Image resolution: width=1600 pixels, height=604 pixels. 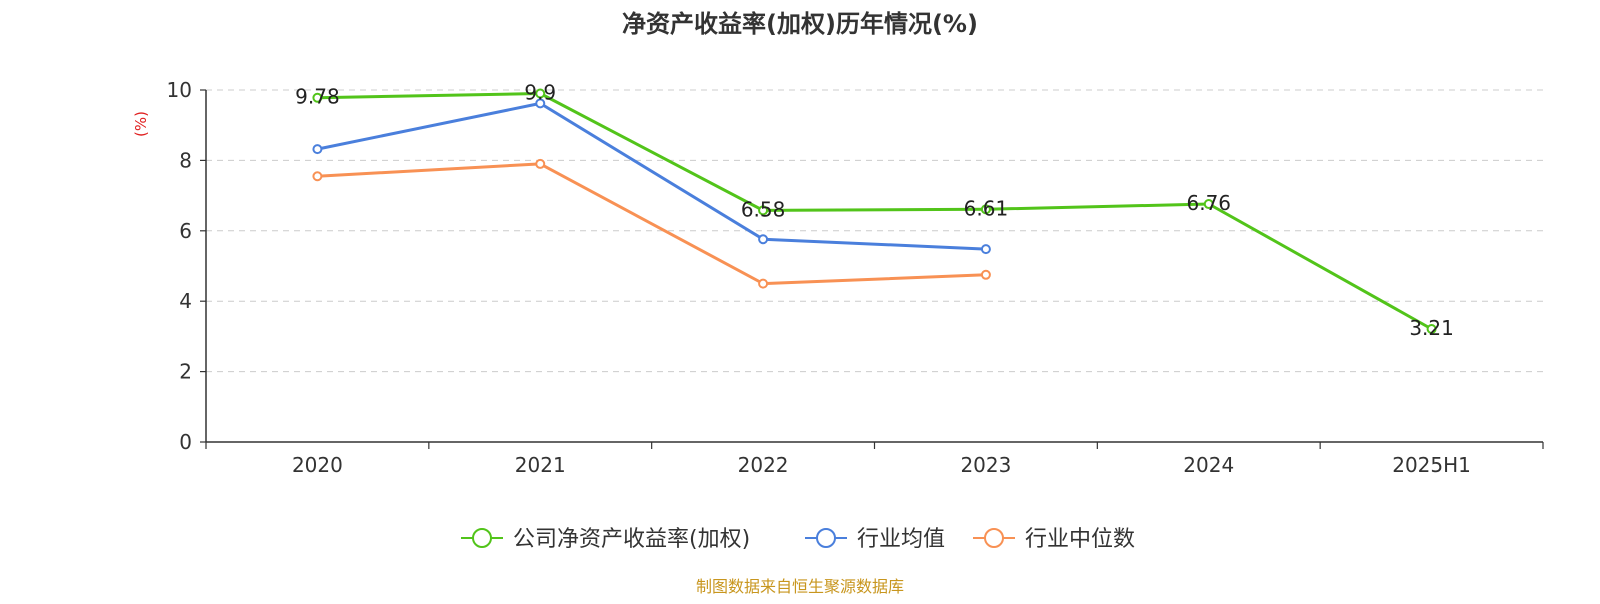 What do you see at coordinates (1431, 465) in the screenshot?
I see `x-tick-label: 2025H1` at bounding box center [1431, 465].